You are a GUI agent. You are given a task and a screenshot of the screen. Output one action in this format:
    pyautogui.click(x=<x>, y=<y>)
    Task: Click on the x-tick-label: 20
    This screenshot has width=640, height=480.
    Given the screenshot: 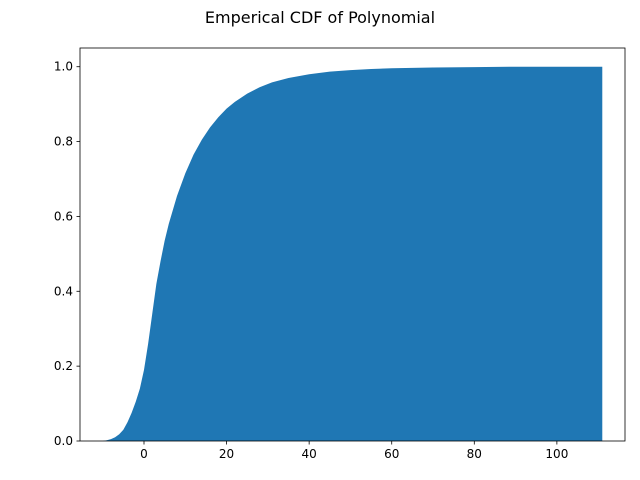 What is the action you would take?
    pyautogui.click(x=226, y=454)
    